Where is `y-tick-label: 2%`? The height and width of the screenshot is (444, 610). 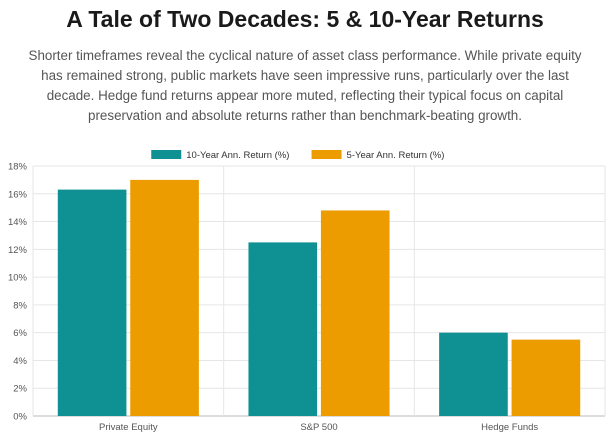 y-tick-label: 2% is located at coordinates (20, 389).